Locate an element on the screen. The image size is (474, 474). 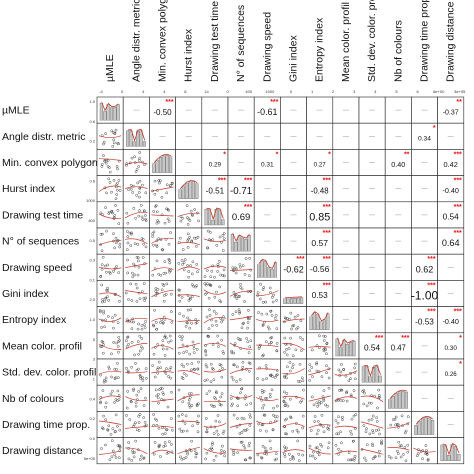
correlation-value: 0.26 is located at coordinates (451, 374).